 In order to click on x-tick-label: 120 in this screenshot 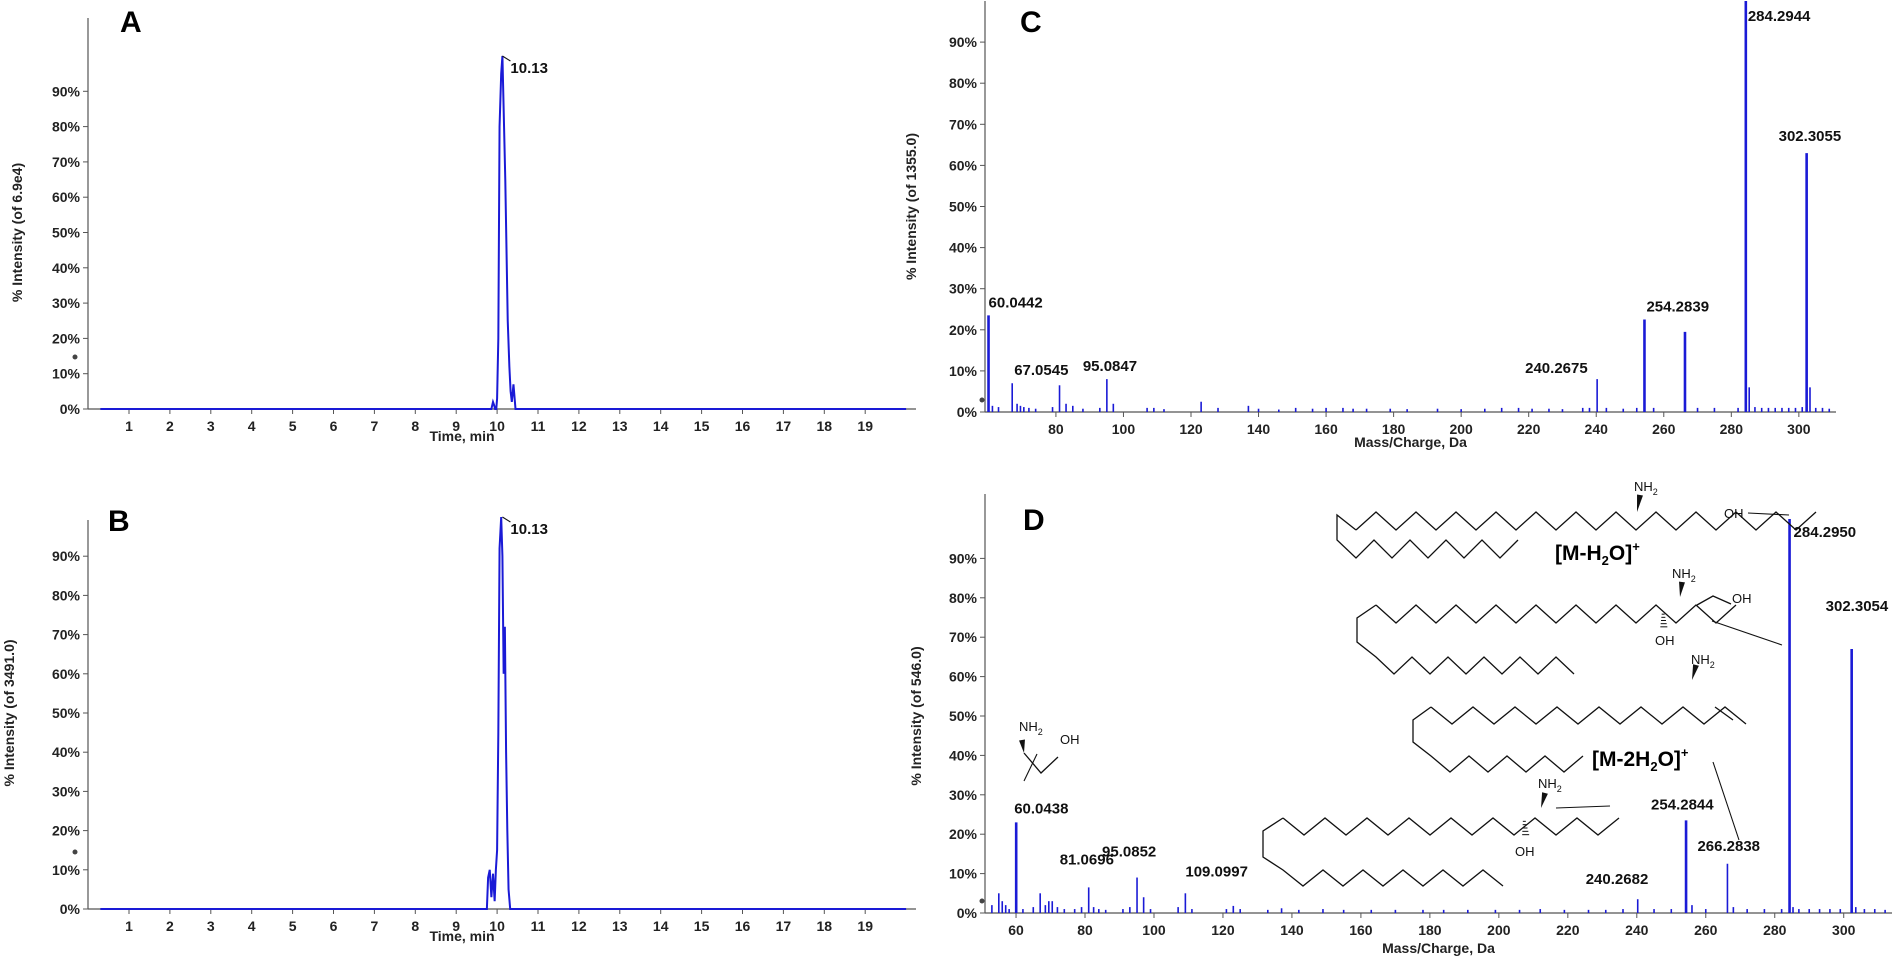, I will do `click(1191, 429)`.